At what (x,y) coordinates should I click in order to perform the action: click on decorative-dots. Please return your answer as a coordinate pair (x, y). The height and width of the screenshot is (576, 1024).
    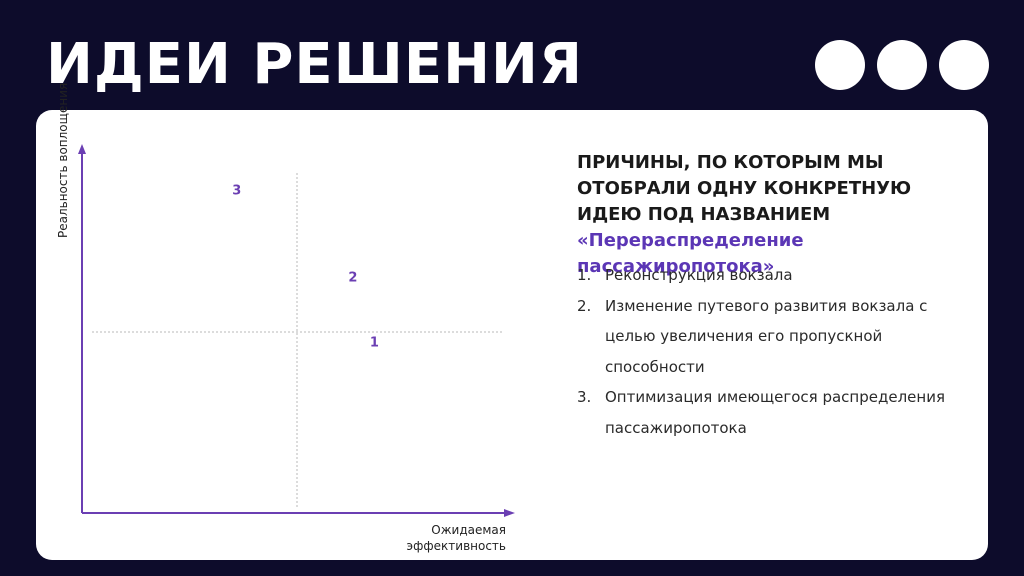
    Looking at the image, I should click on (902, 65).